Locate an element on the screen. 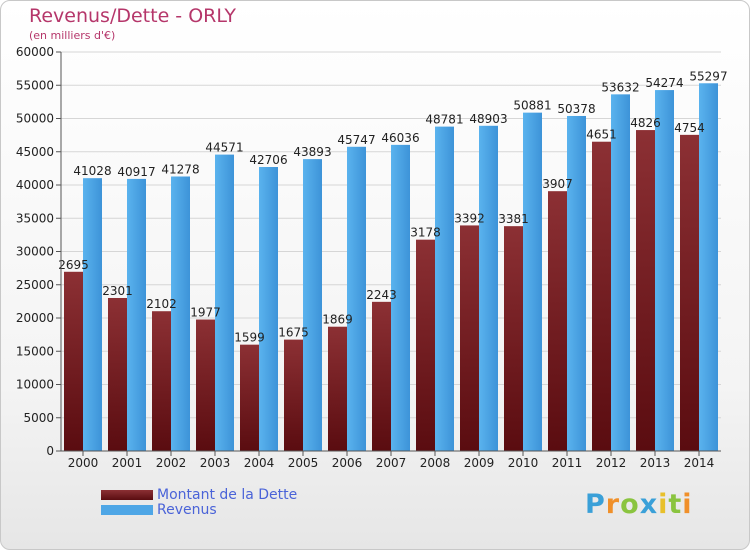 Image resolution: width=750 pixels, height=550 pixels. data-label-revenus: 42706 is located at coordinates (268, 160).